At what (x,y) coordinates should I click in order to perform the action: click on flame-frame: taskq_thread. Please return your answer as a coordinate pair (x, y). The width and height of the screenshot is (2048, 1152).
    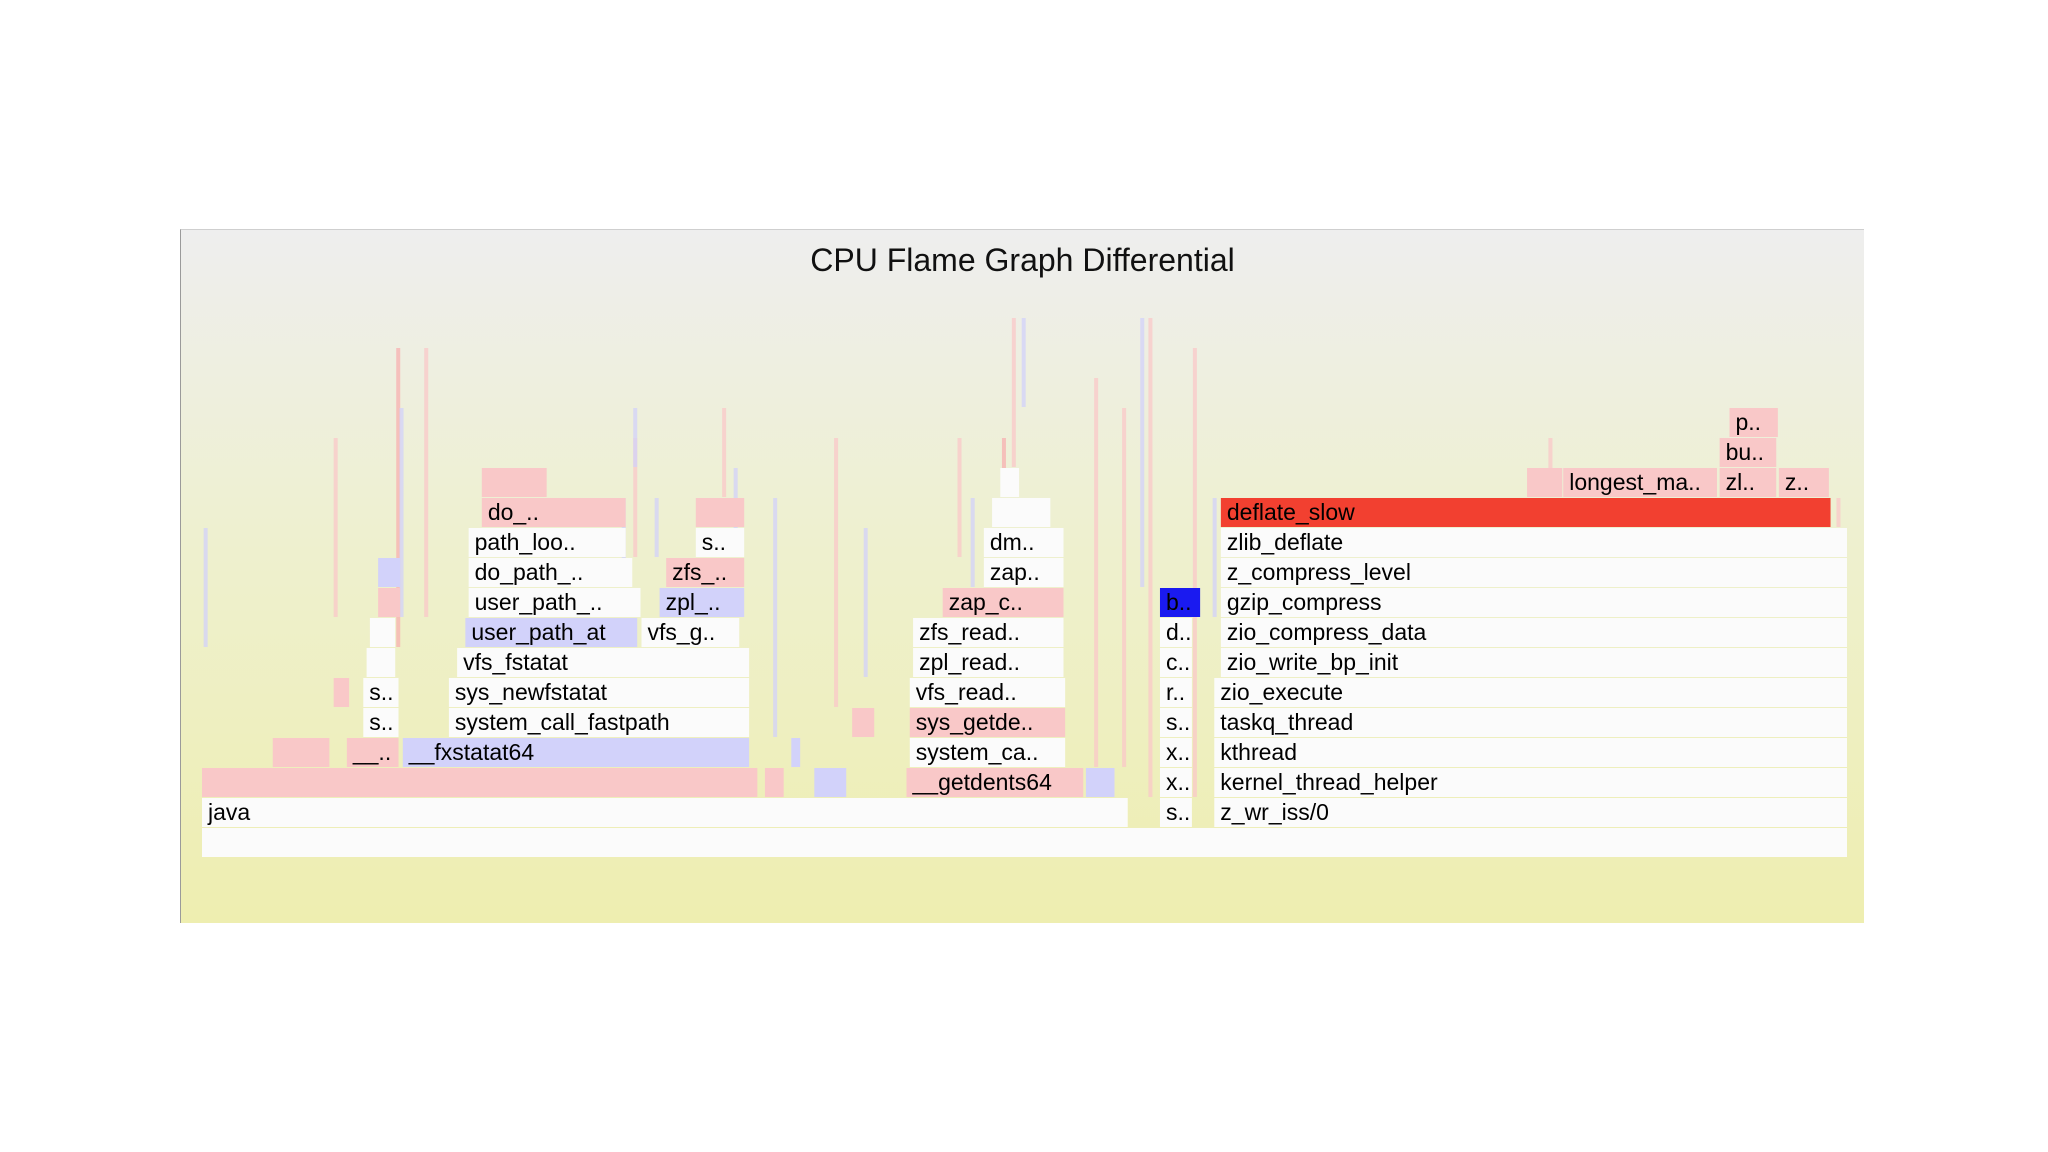
    Looking at the image, I should click on (1530, 722).